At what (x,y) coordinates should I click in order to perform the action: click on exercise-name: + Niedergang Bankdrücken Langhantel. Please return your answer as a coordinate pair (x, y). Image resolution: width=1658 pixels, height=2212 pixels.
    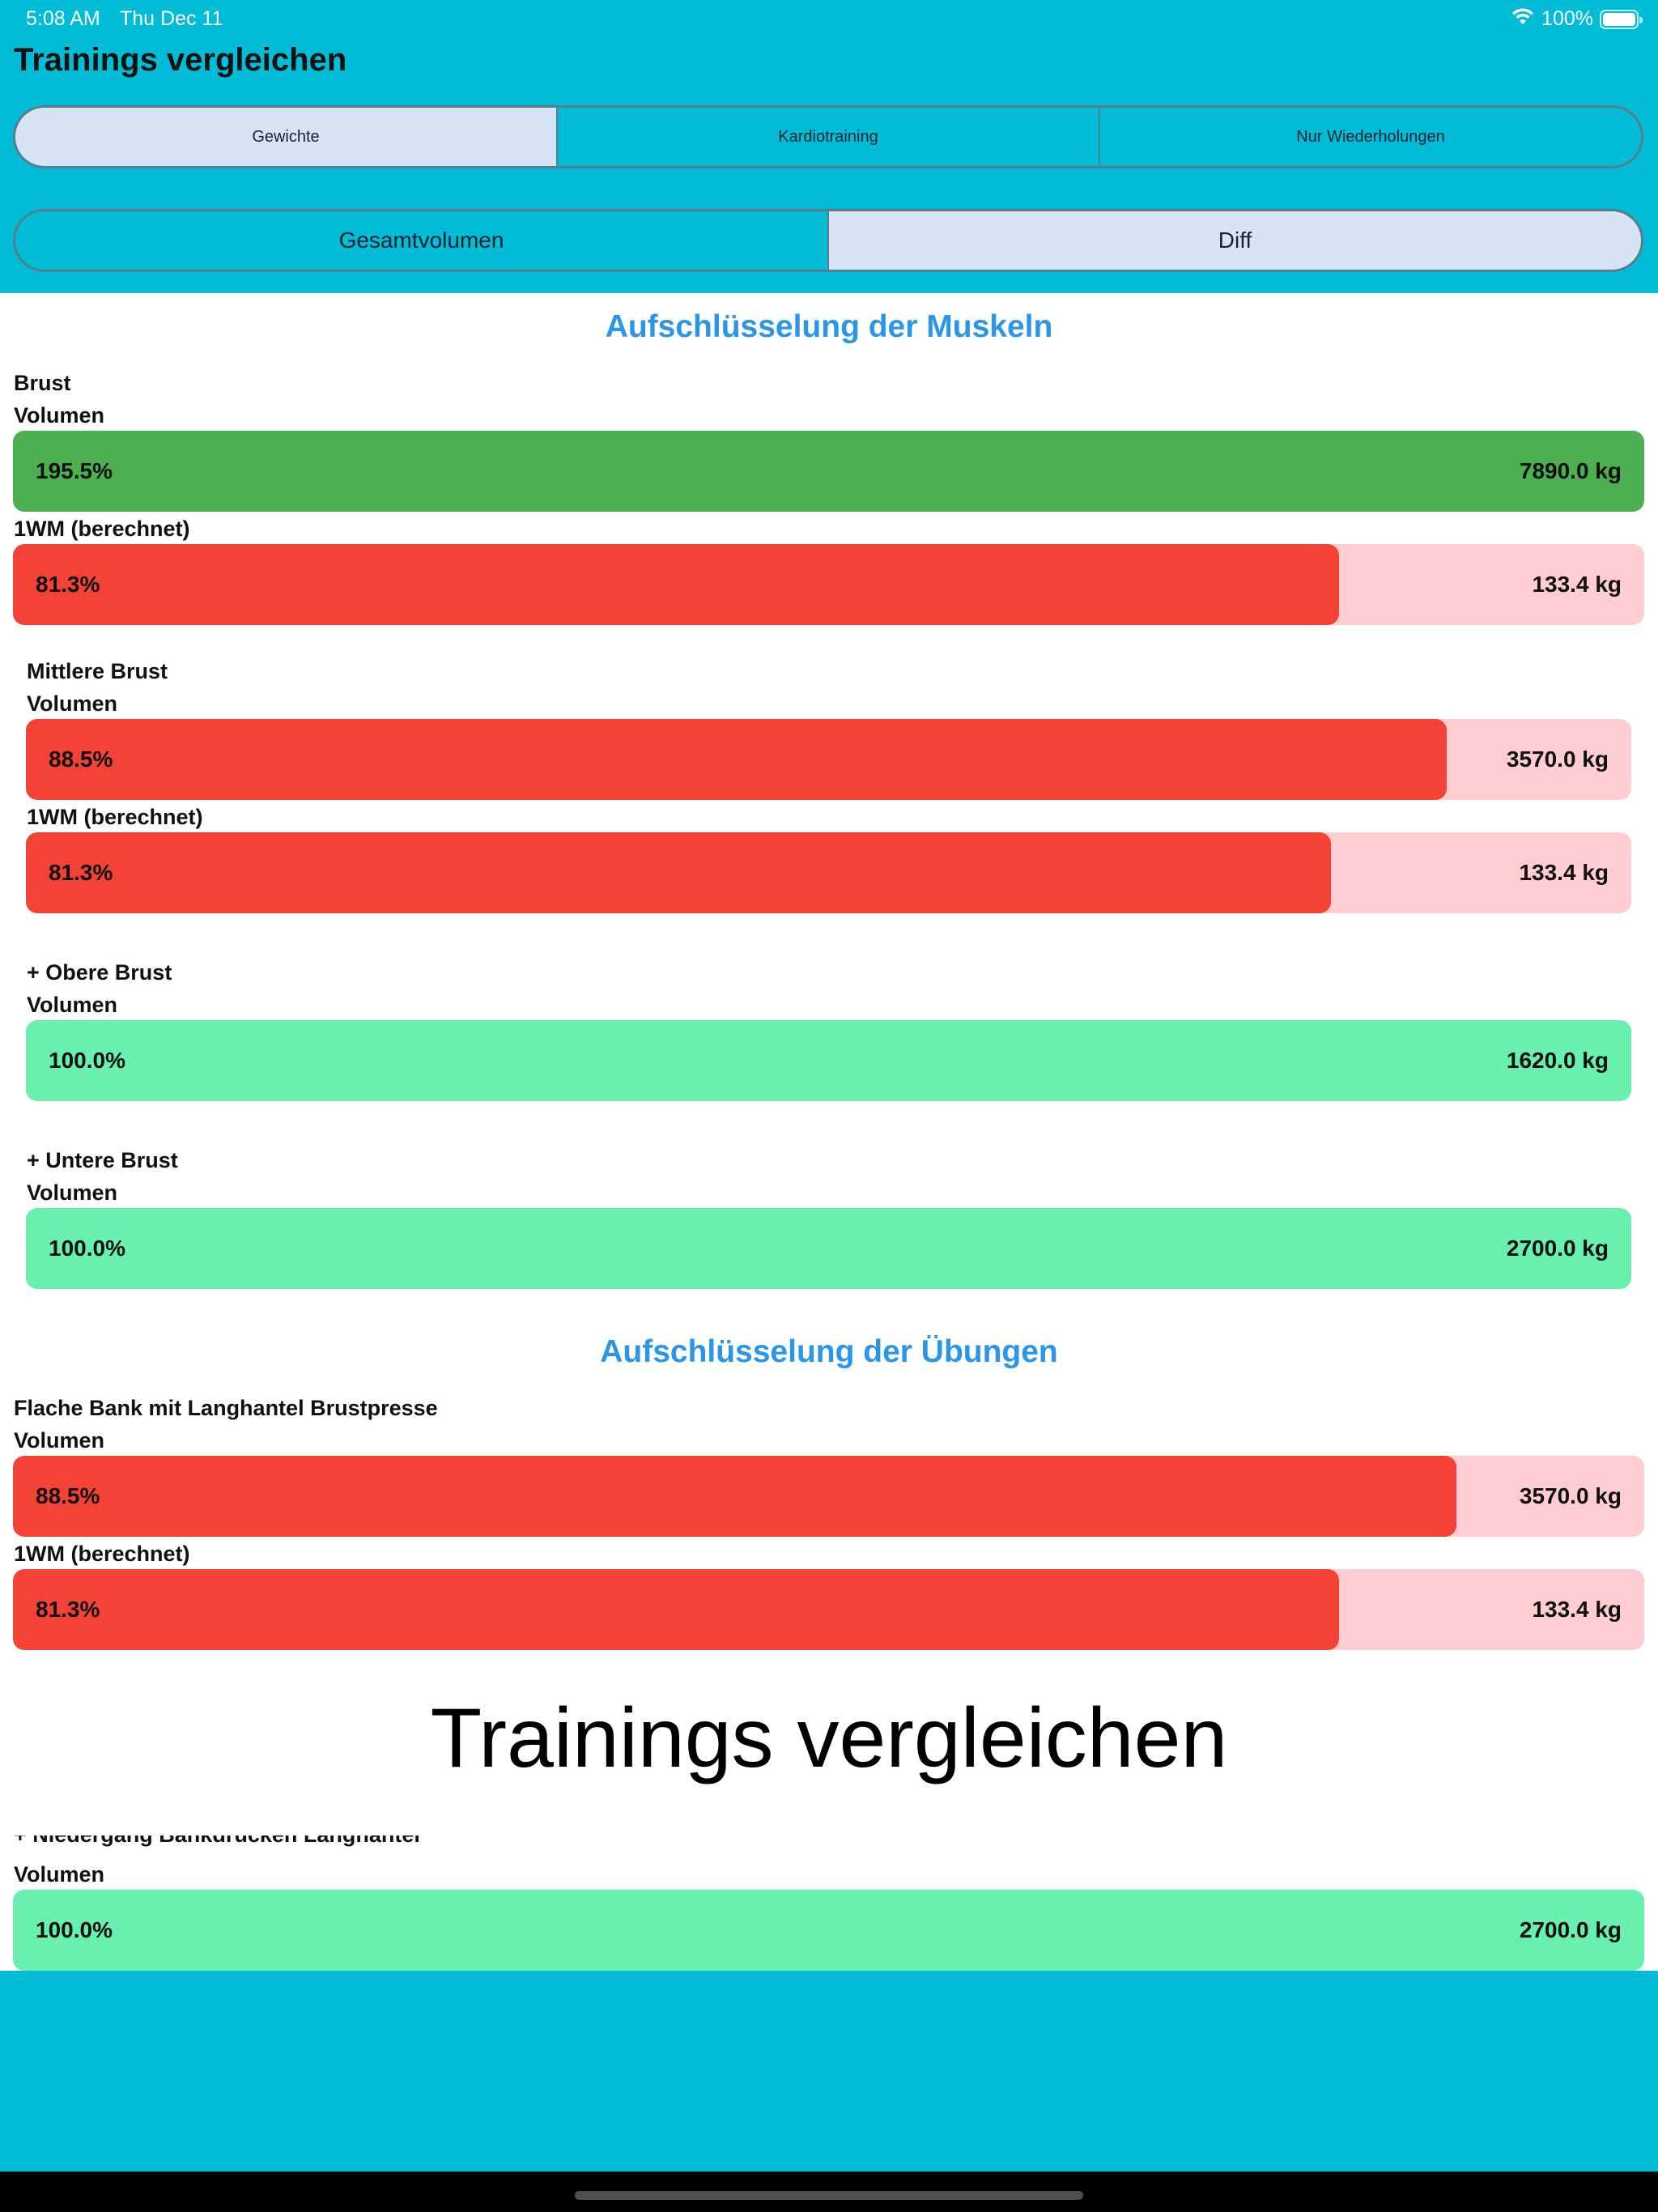
    Looking at the image, I should click on (217, 1842).